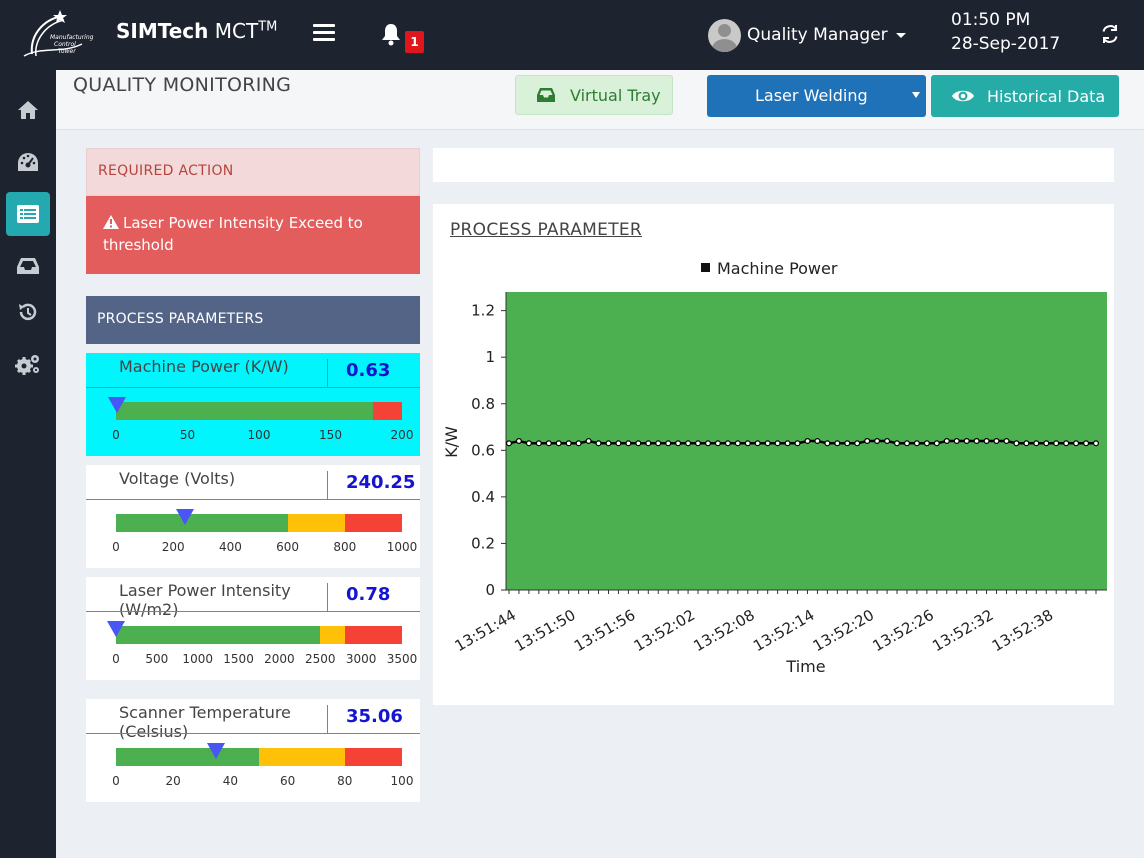  I want to click on settings-icon, so click(27, 365).